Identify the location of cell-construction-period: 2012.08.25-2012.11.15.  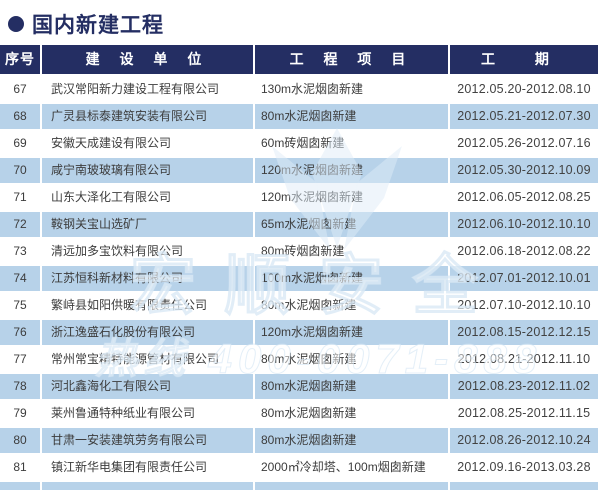
(524, 413).